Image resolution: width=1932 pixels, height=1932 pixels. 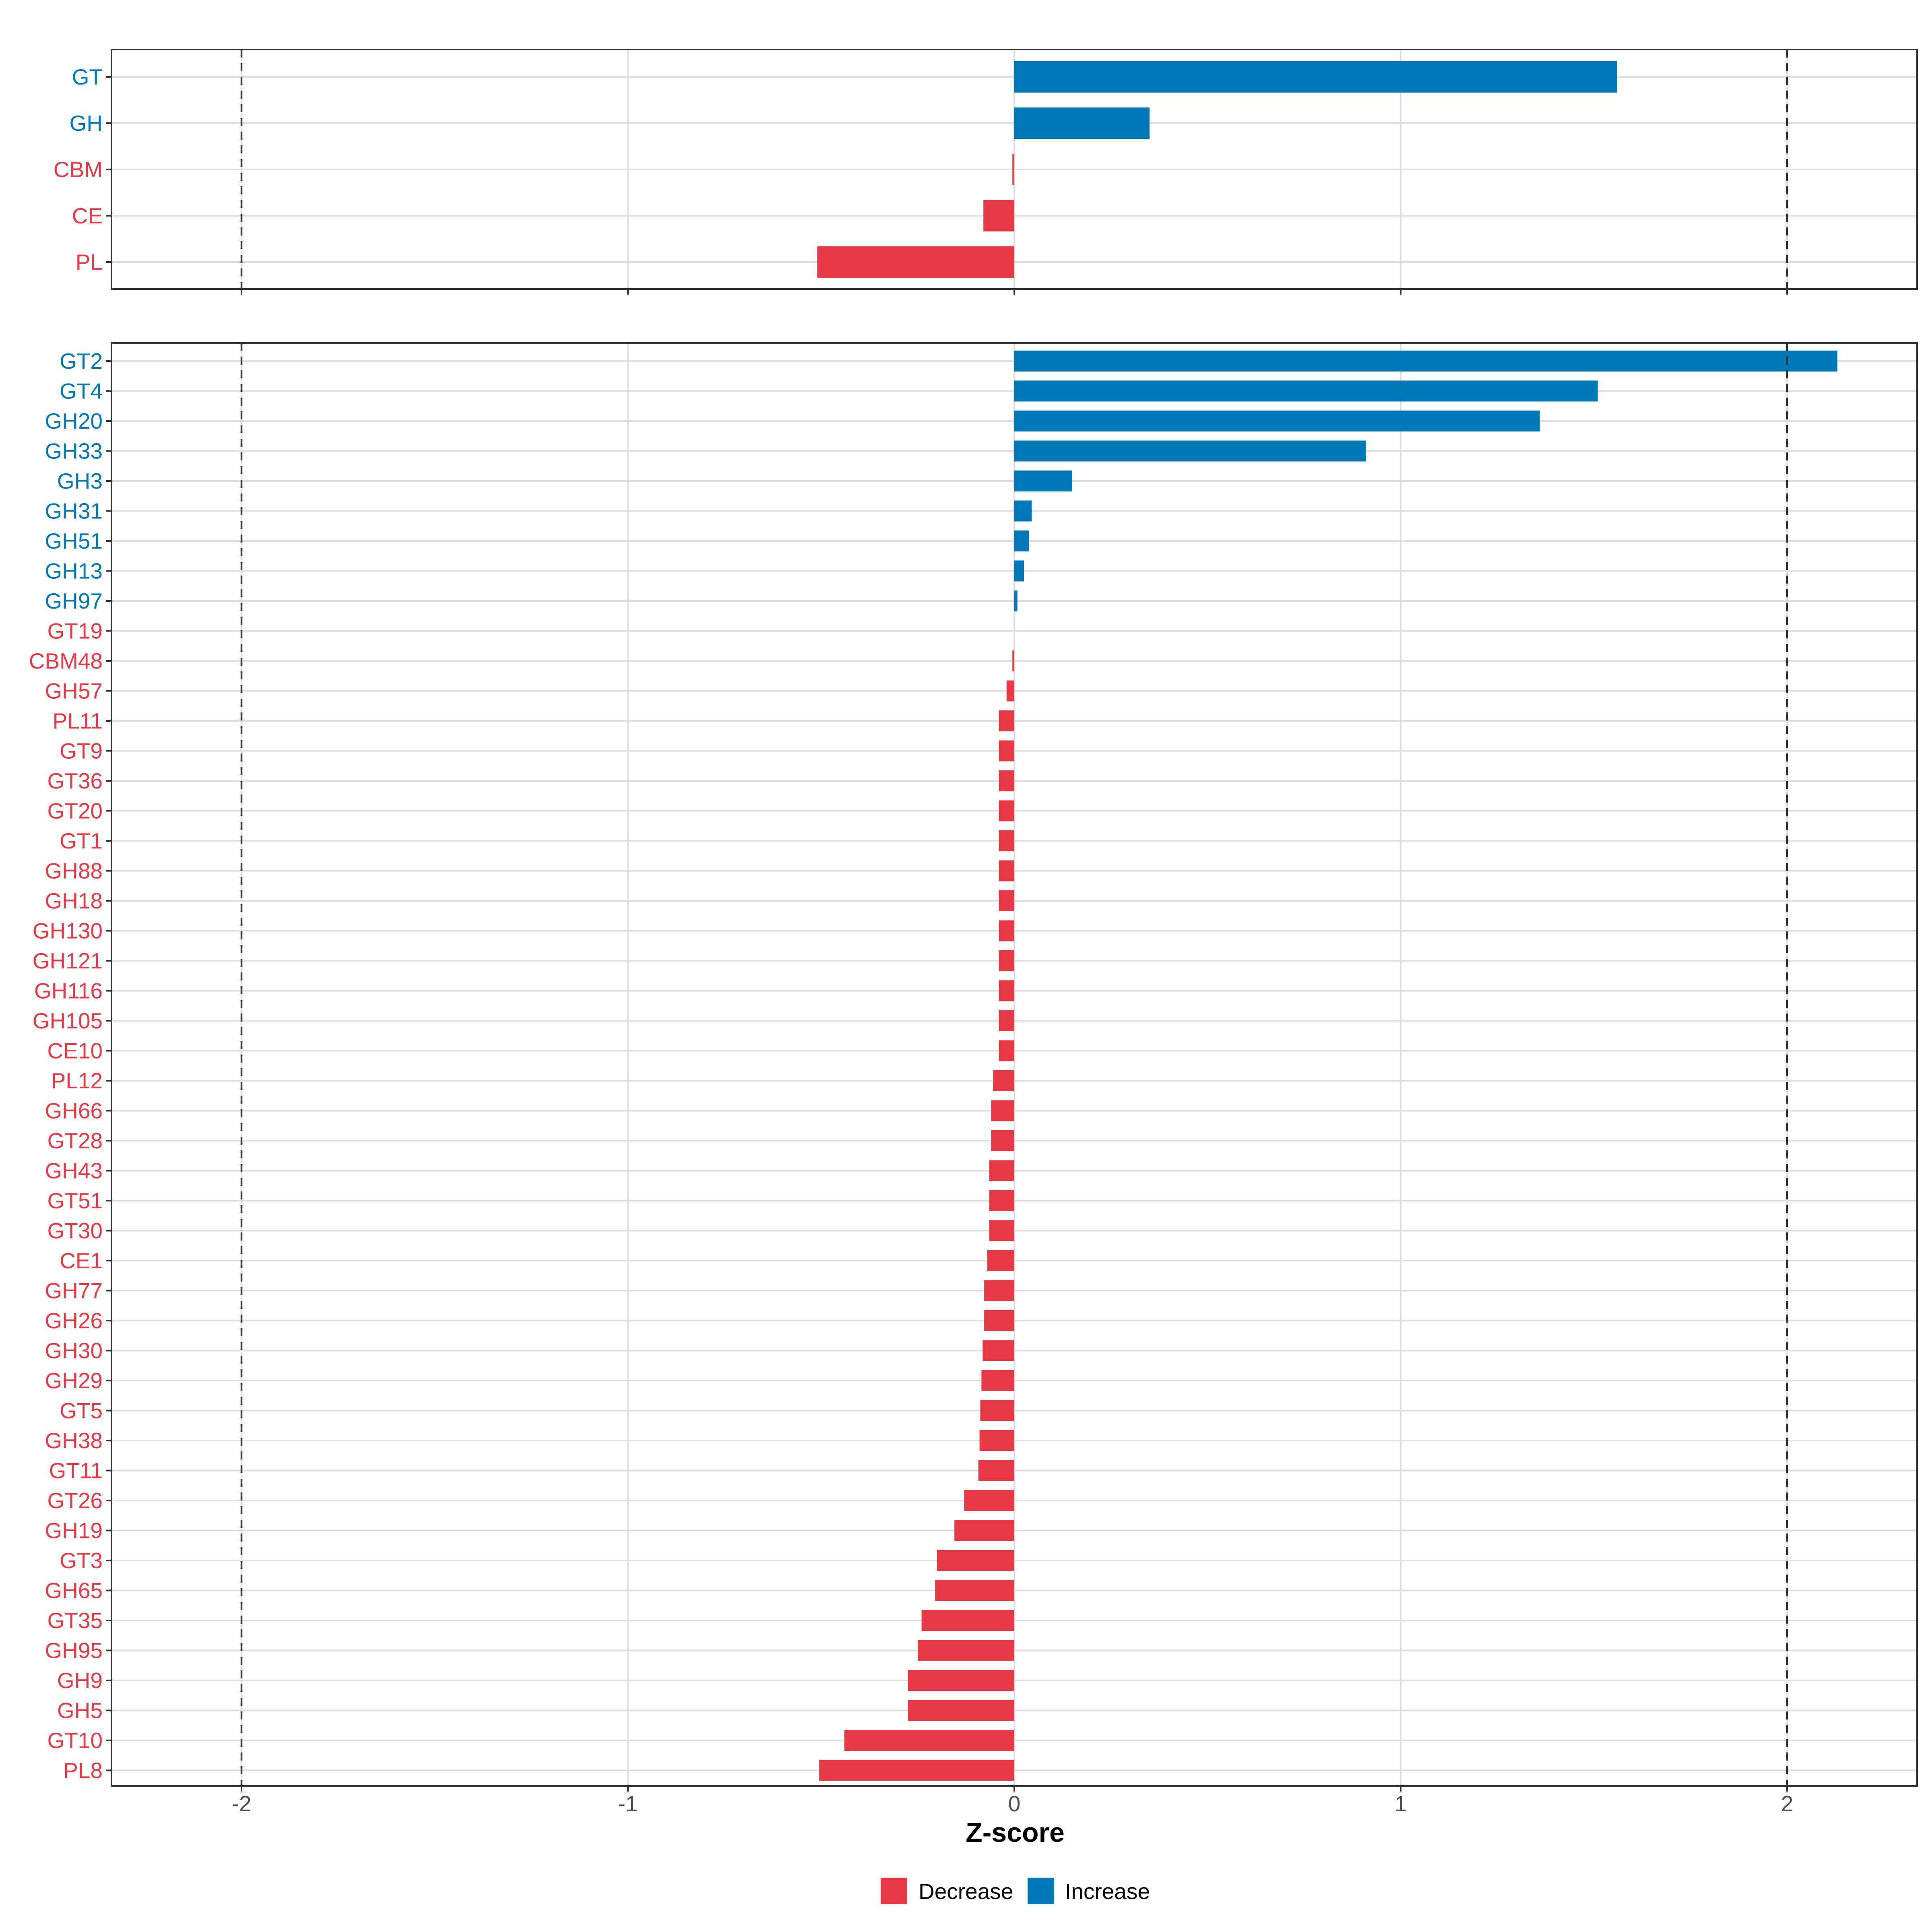 I want to click on y-tick-label: CBM48, so click(x=66, y=660).